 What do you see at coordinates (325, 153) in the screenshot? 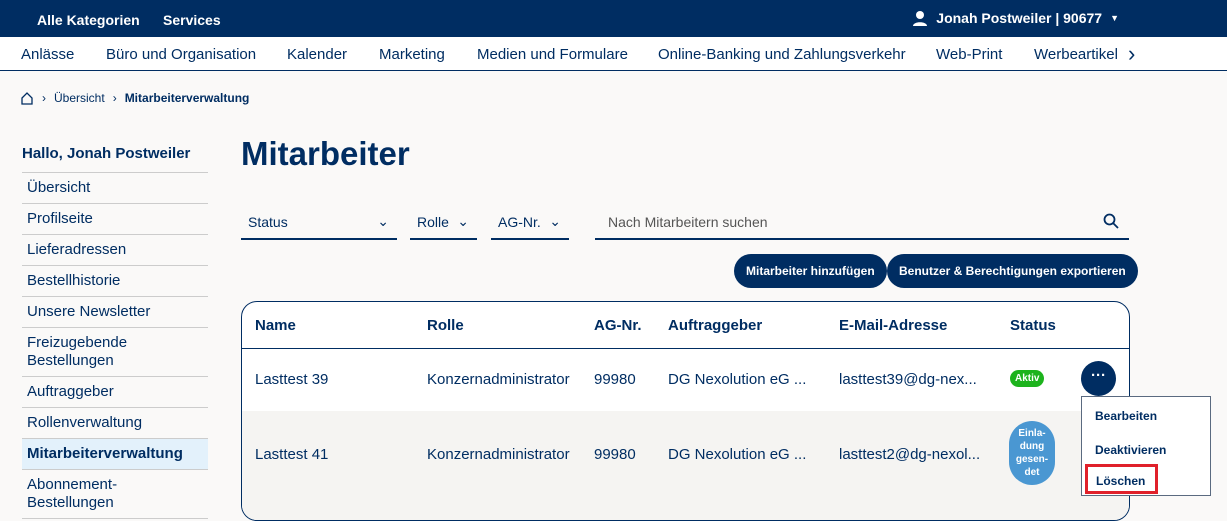
I see `page-title: Mitarbeiter` at bounding box center [325, 153].